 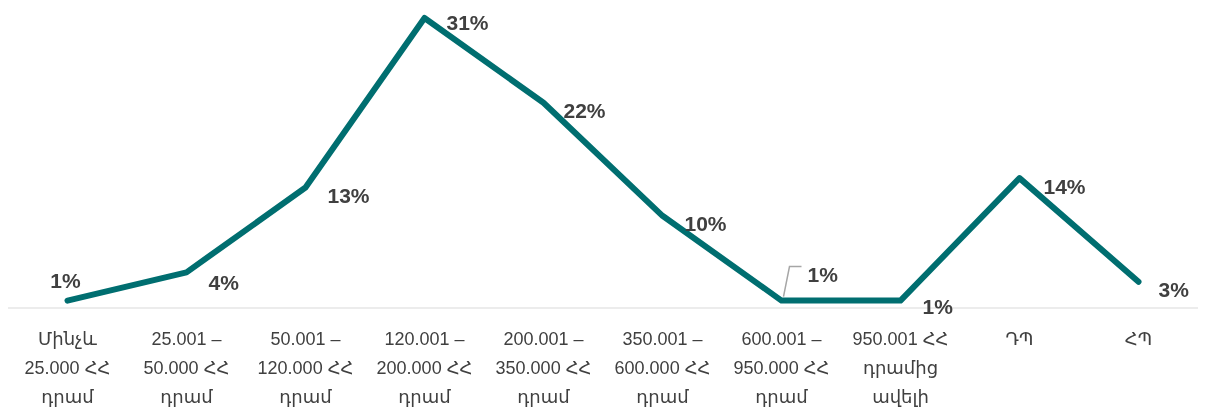 What do you see at coordinates (424, 368) in the screenshot?
I see `x-tick-label: 120.001 – 200.000 ՀՀ դրամ` at bounding box center [424, 368].